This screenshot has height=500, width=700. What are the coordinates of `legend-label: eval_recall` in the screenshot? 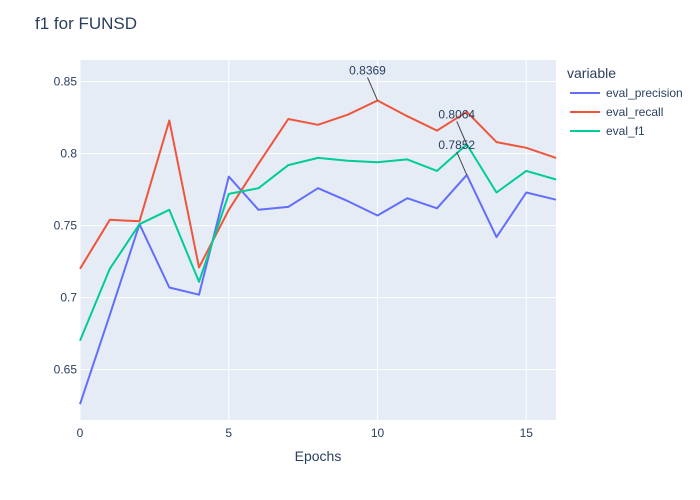 It's located at (634, 112).